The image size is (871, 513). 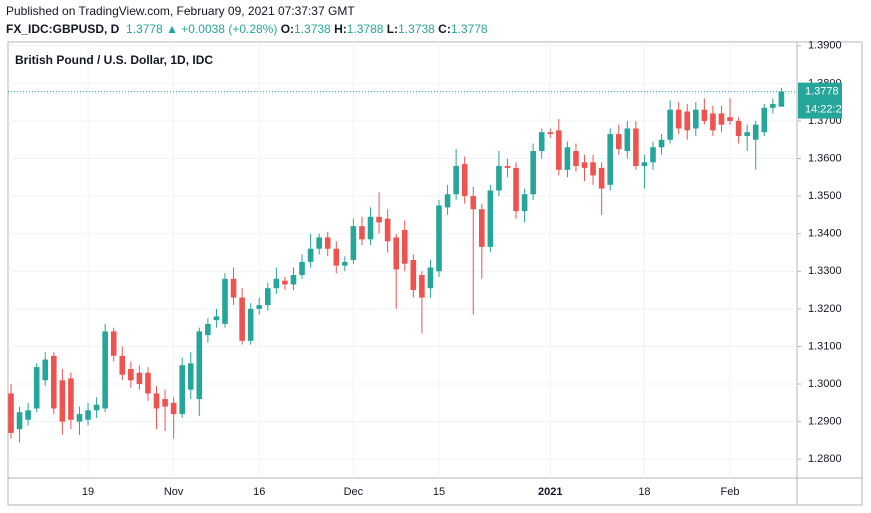 What do you see at coordinates (825, 271) in the screenshot?
I see `y-tick-label: 1.3300` at bounding box center [825, 271].